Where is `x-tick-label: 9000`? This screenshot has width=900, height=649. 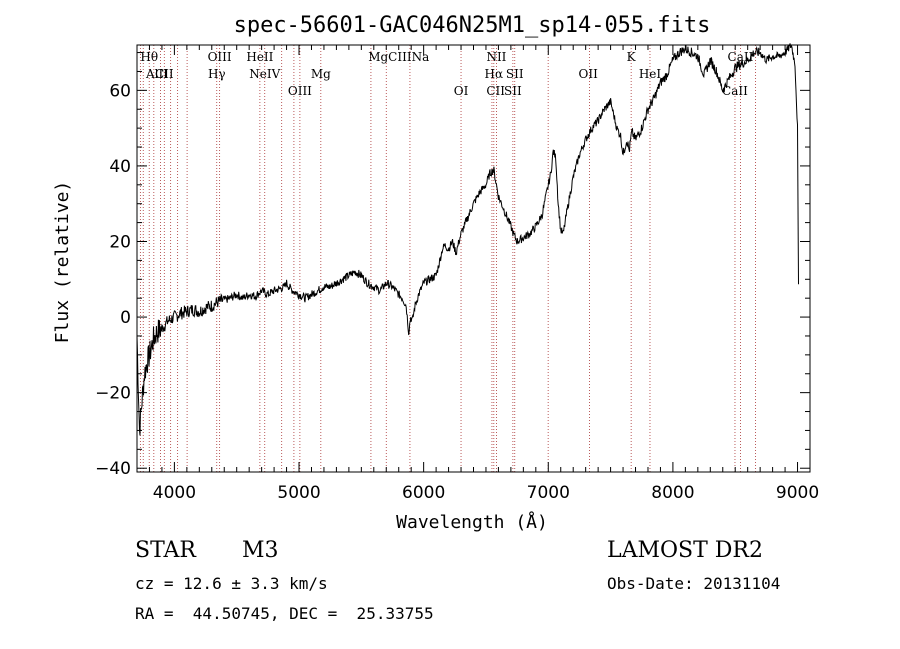 x-tick-label: 9000 is located at coordinates (797, 493).